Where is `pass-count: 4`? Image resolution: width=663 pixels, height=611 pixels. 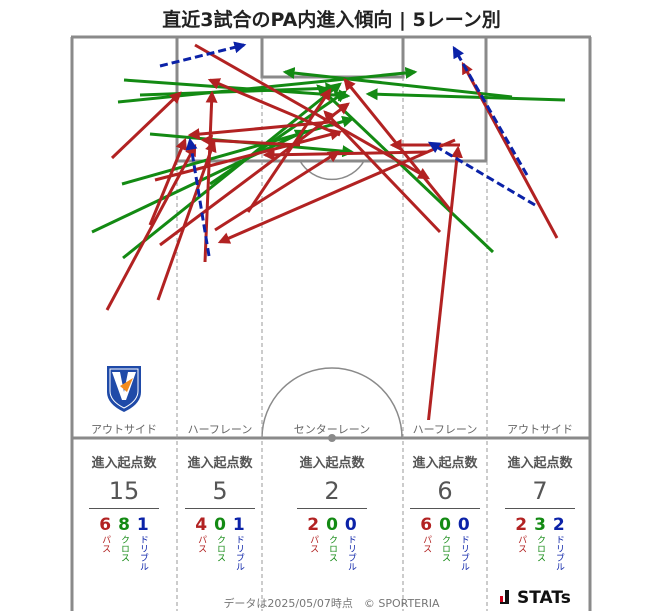 pass-count: 4 is located at coordinates (201, 525).